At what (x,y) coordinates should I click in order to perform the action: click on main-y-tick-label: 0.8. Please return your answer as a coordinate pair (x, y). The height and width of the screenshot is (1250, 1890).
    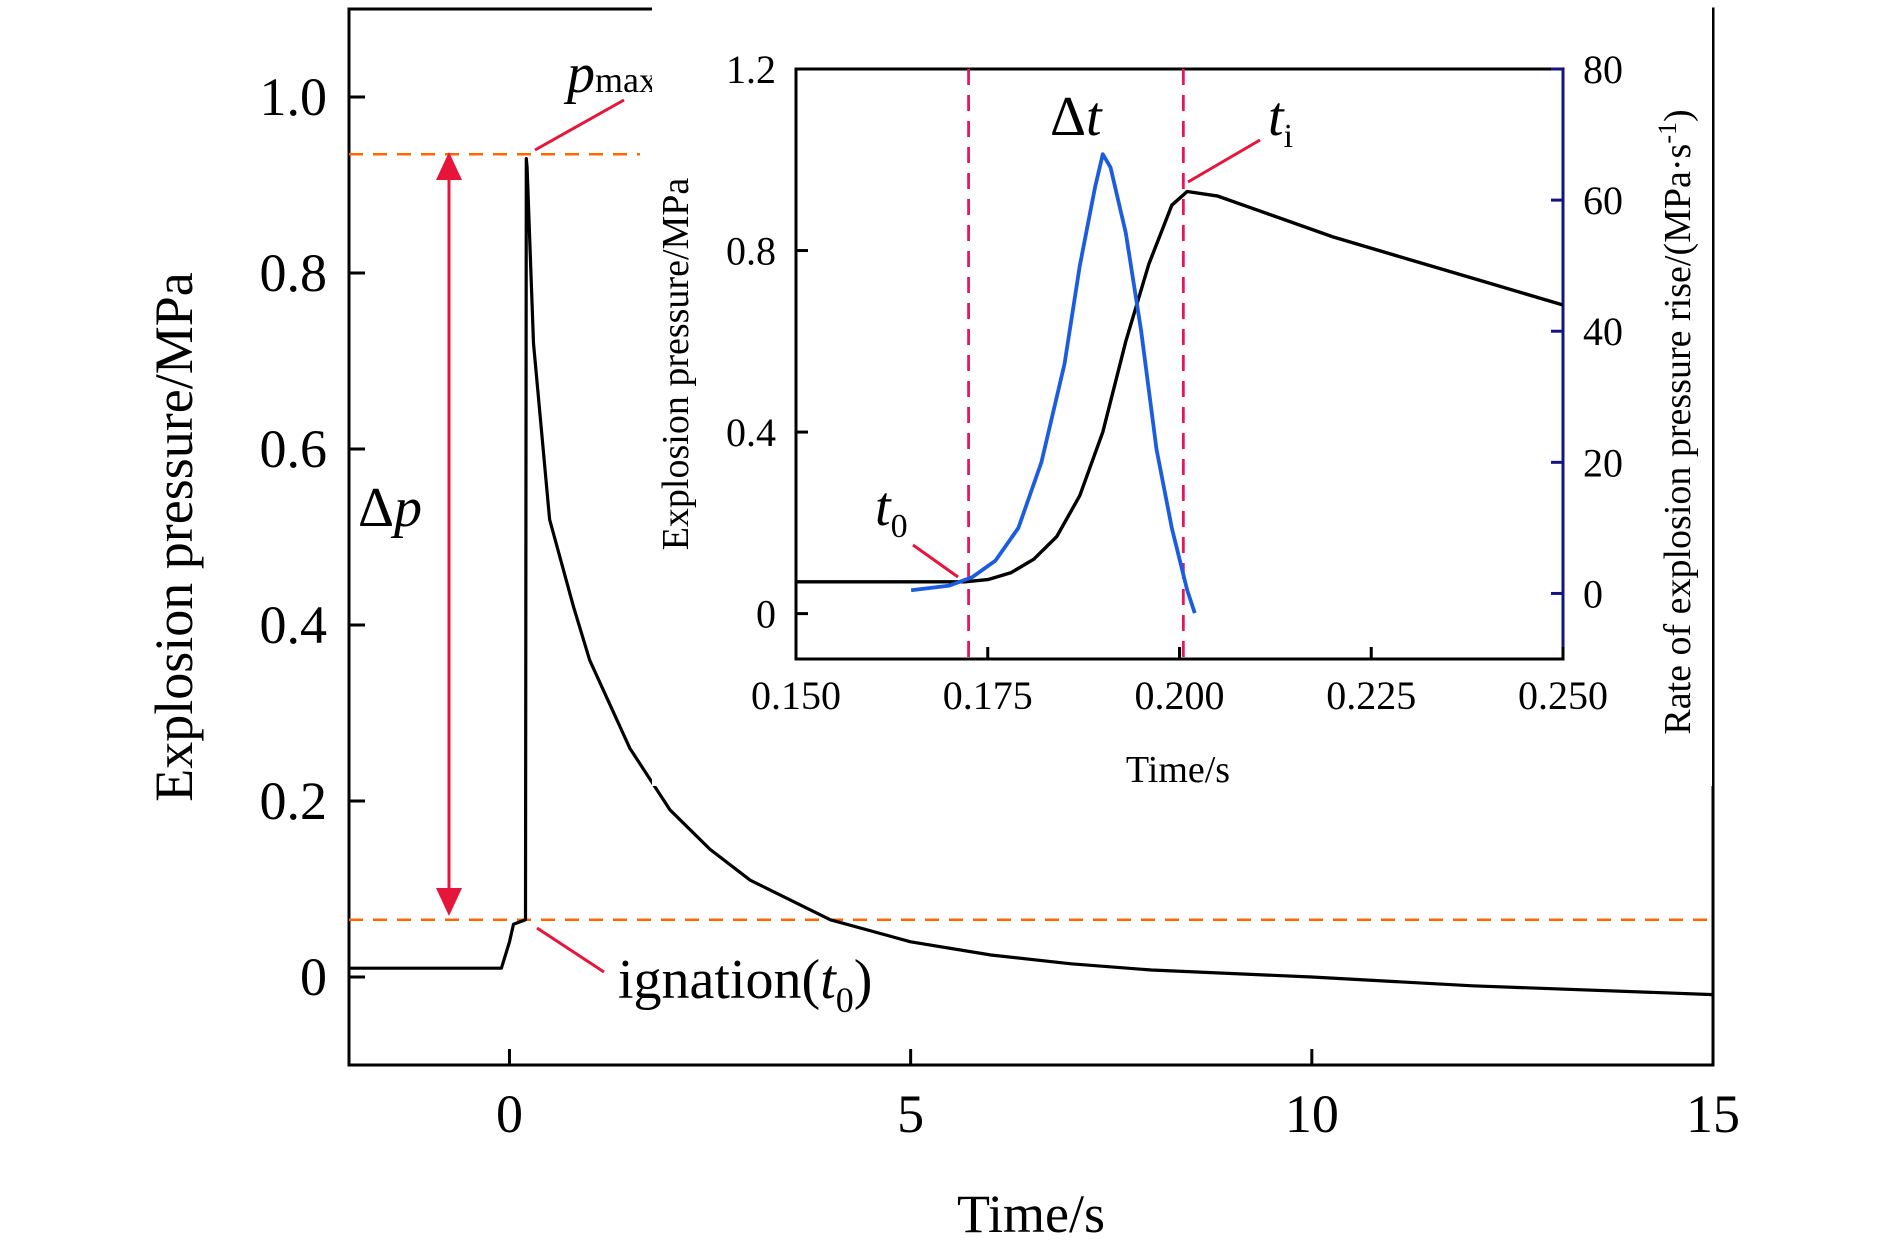
    Looking at the image, I should click on (294, 273).